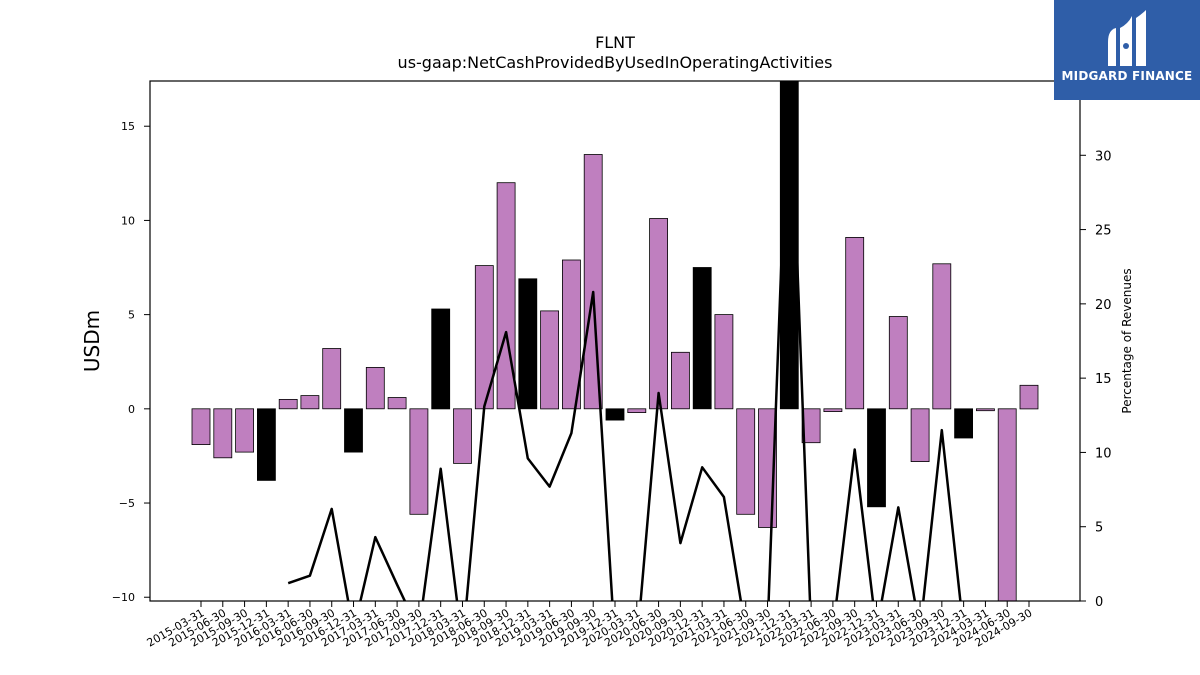 The width and height of the screenshot is (1200, 675). I want to click on y-axis-label: USDm, so click(92, 341).